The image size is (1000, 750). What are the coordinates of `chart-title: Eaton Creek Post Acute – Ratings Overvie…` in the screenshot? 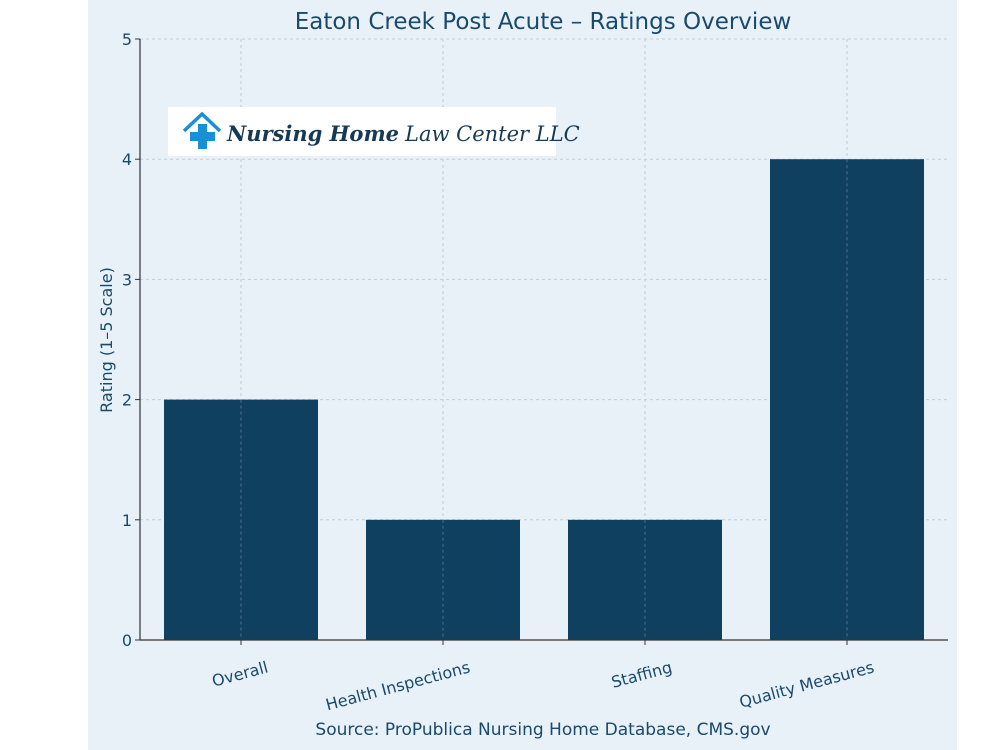 It's located at (543, 22).